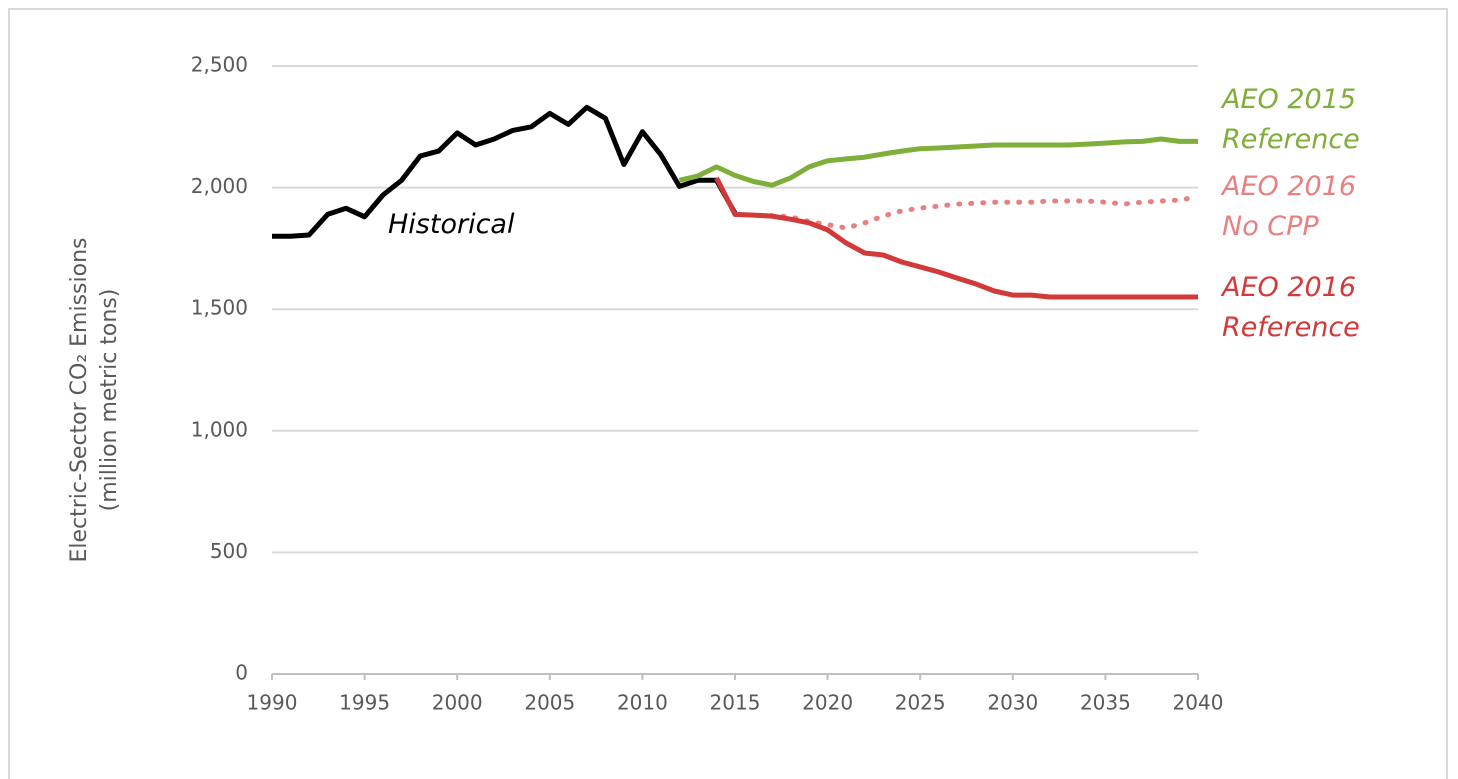 Image resolution: width=1458 pixels, height=779 pixels. I want to click on x-tick-label: 2035, so click(1105, 703).